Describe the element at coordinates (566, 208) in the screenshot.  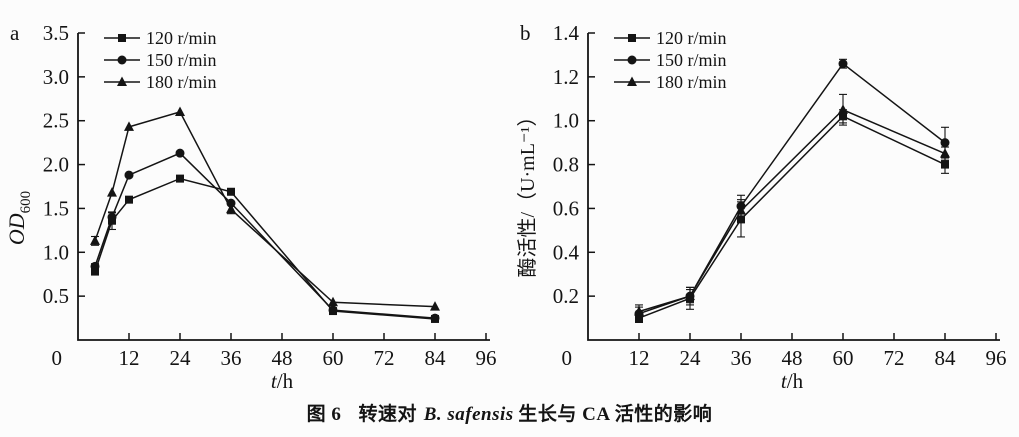
I see `y-tick-label: 0.6` at that location.